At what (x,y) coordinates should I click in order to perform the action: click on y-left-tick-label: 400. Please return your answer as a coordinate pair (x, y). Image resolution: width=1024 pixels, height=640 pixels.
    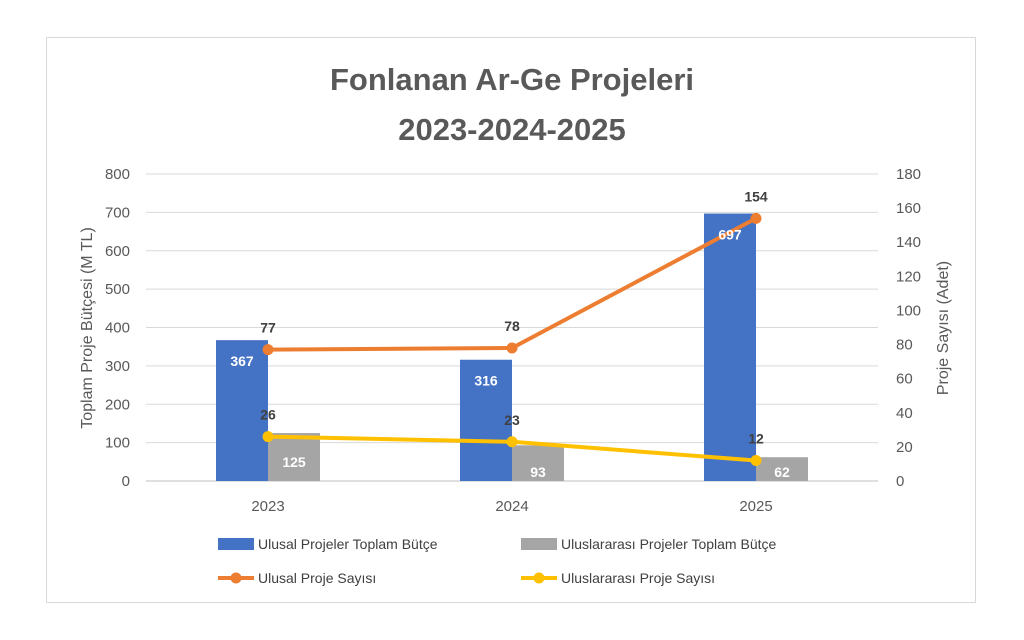
    Looking at the image, I should click on (117, 328).